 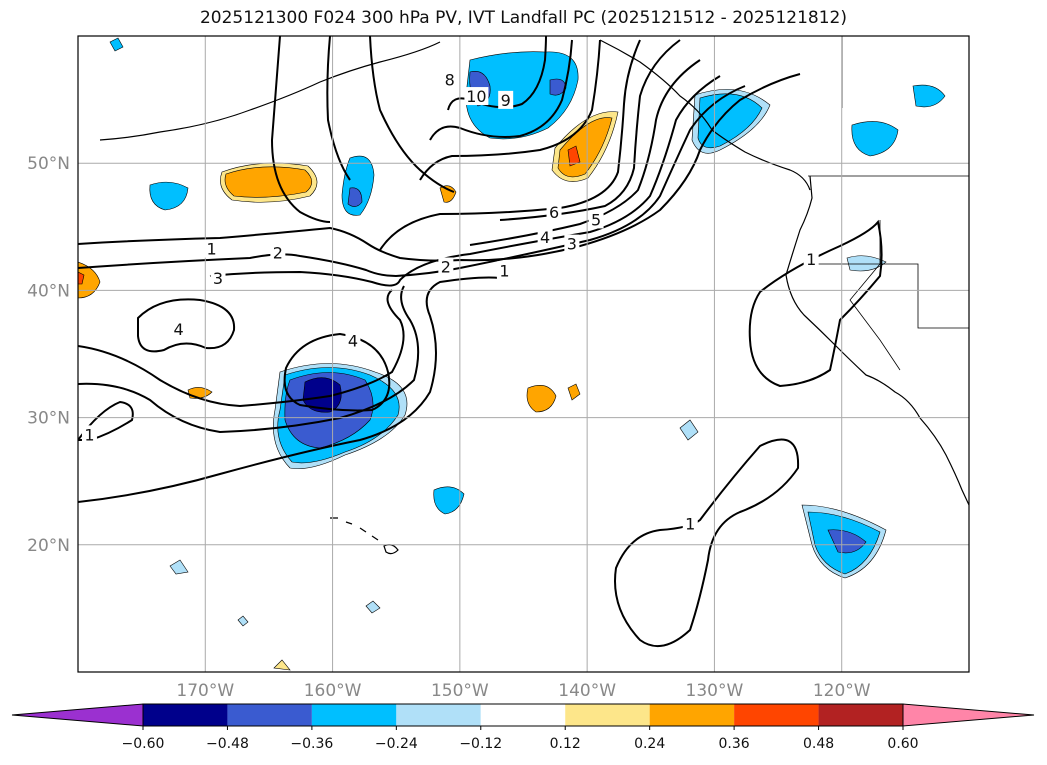 I want to click on lat-tick-label: 50°N, so click(x=48, y=164).